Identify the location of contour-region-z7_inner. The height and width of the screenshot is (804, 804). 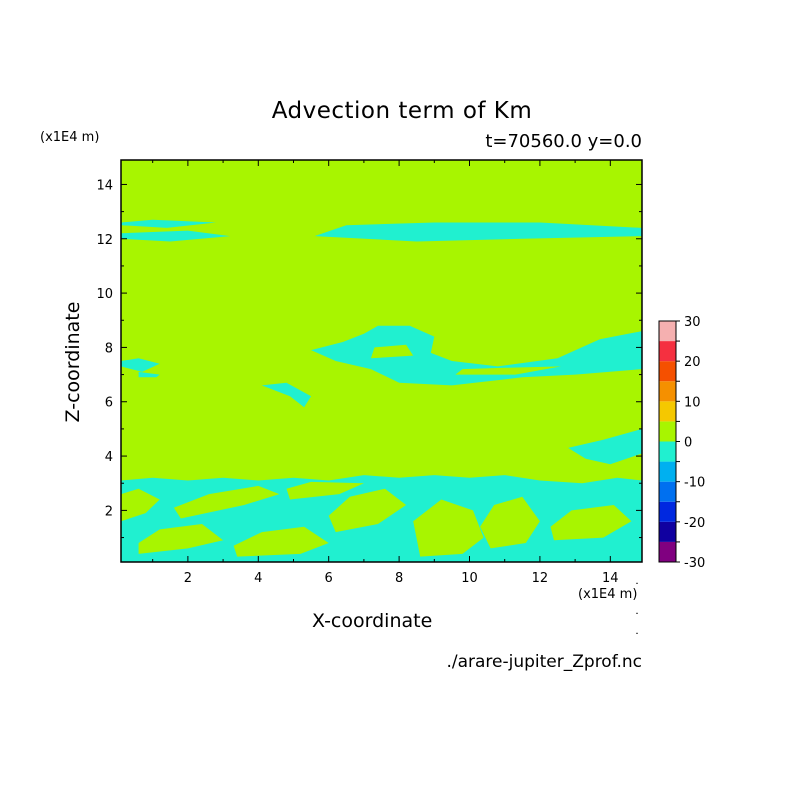
(508, 370).